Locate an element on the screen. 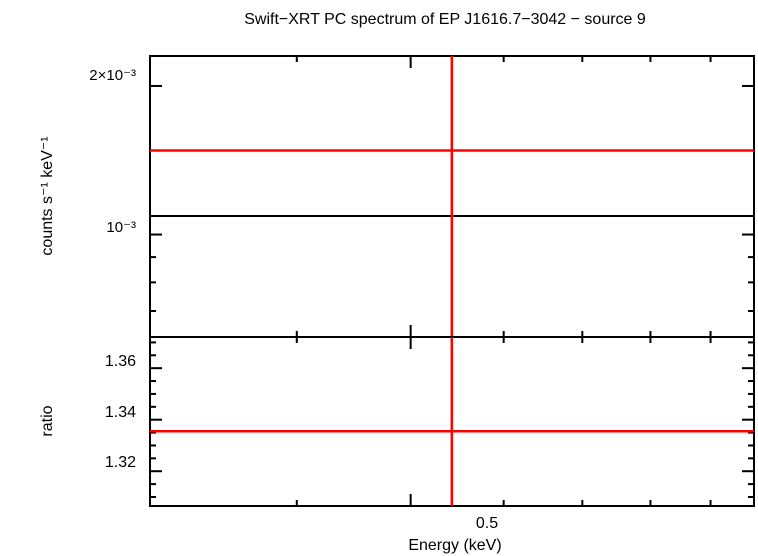 The width and height of the screenshot is (758, 556). y-axis-label: counts s⁻¹ keV⁻¹ is located at coordinates (47, 195).